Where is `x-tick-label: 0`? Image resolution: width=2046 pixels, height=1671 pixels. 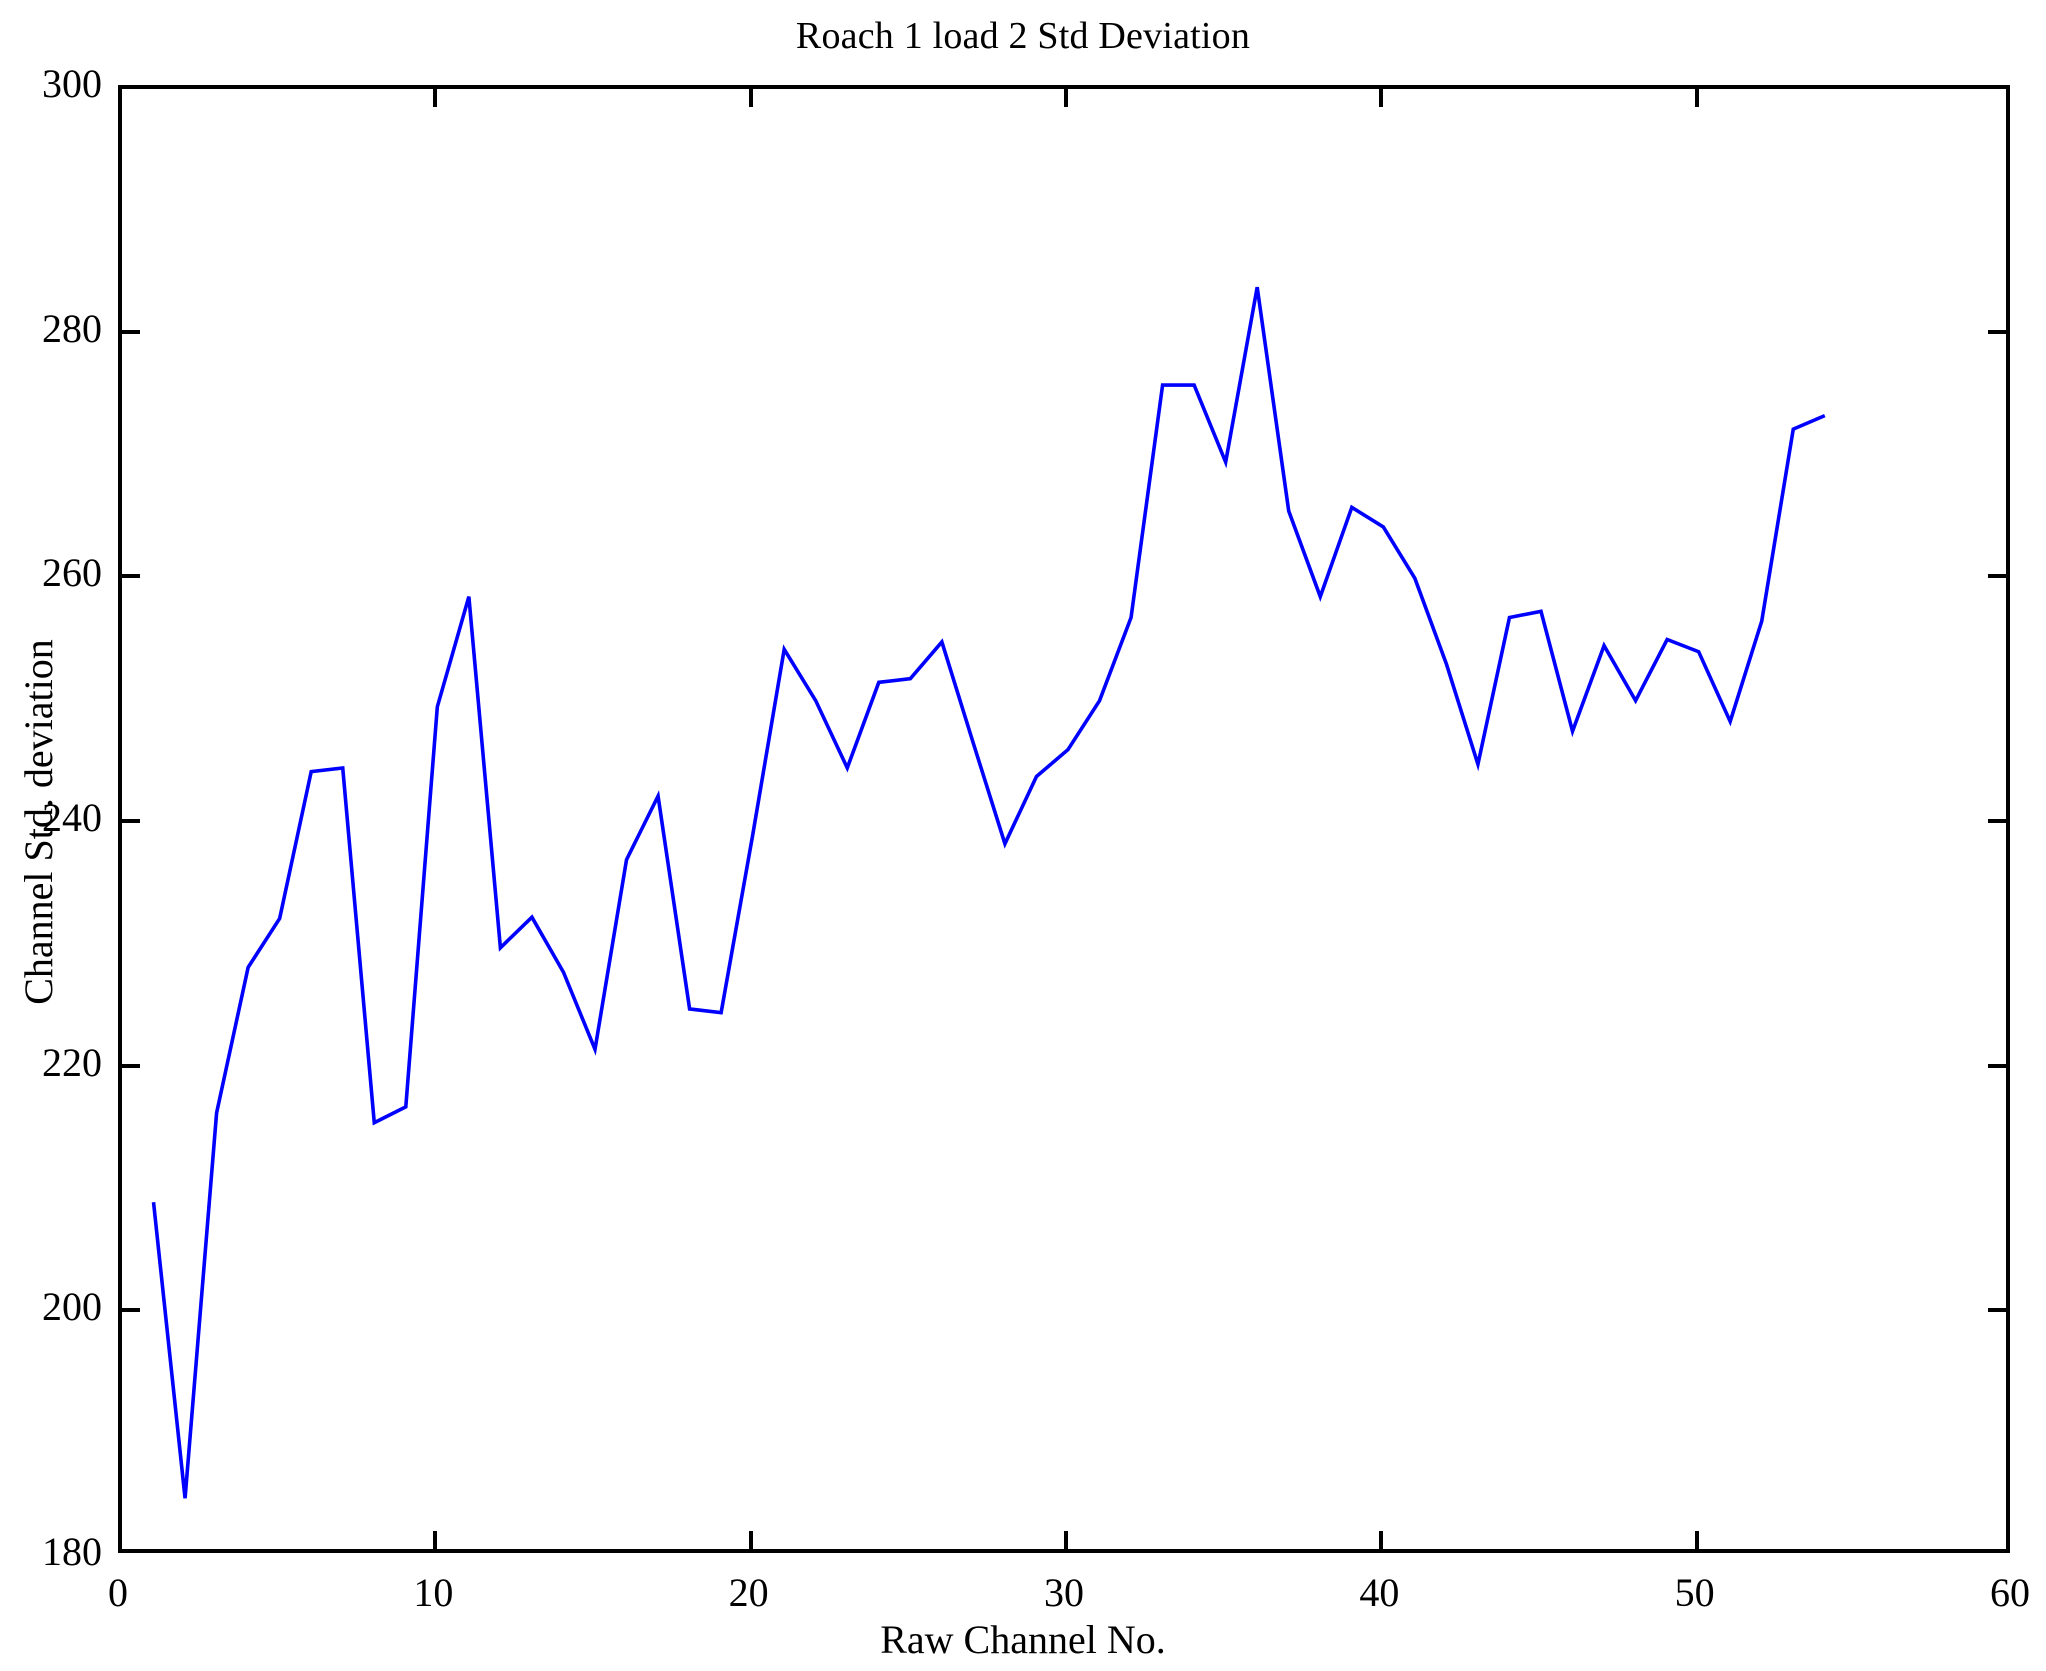
x-tick-label: 0 is located at coordinates (118, 1592).